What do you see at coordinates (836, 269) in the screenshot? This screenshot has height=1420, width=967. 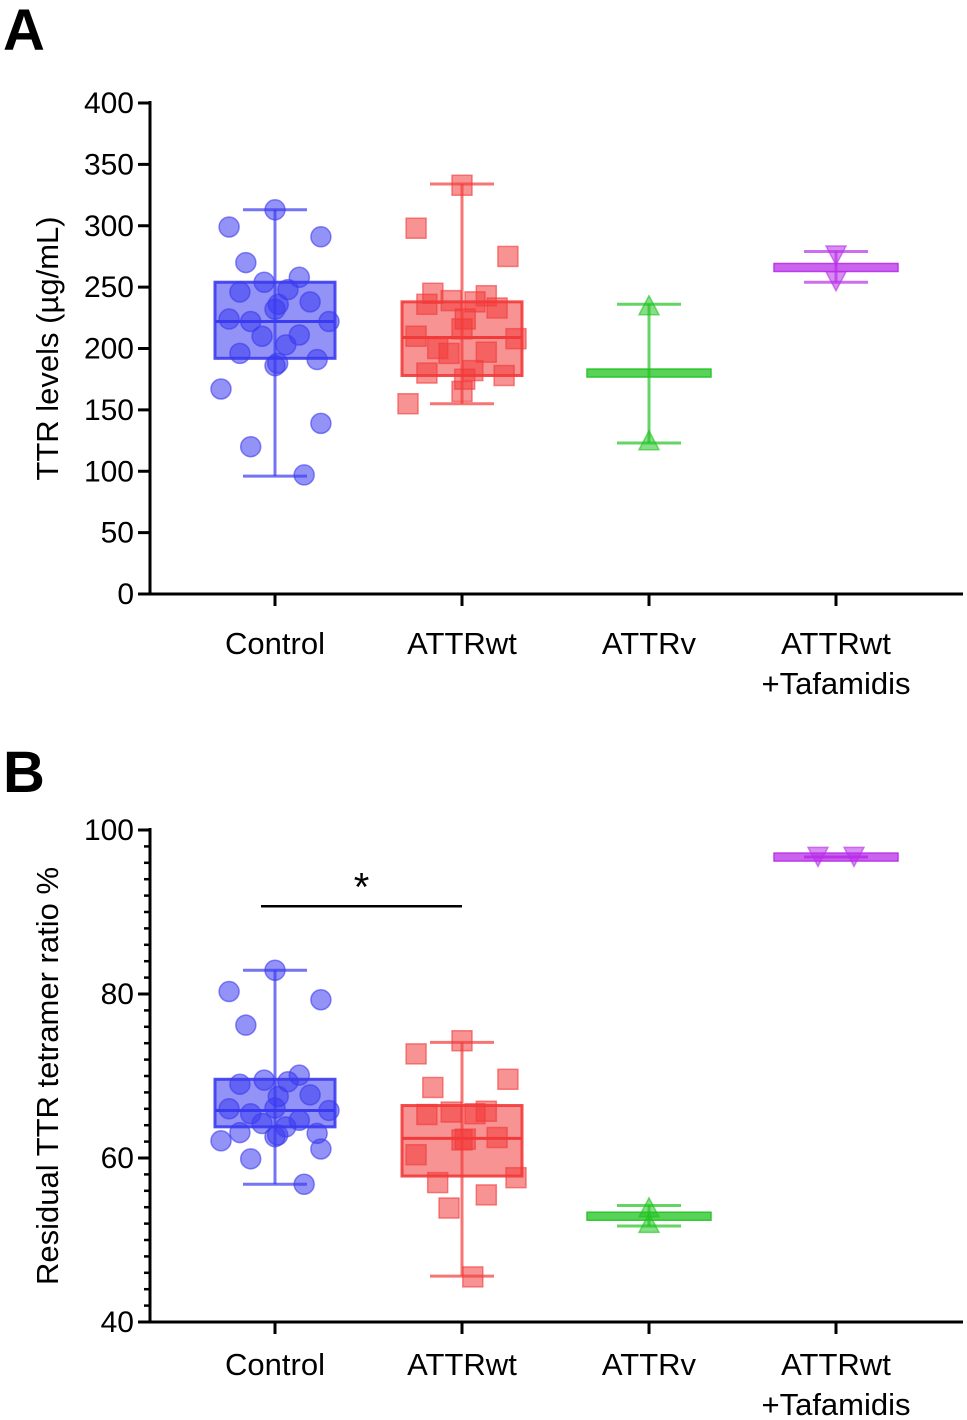 I see `panel-a-attrwt-tafamidis-group` at bounding box center [836, 269].